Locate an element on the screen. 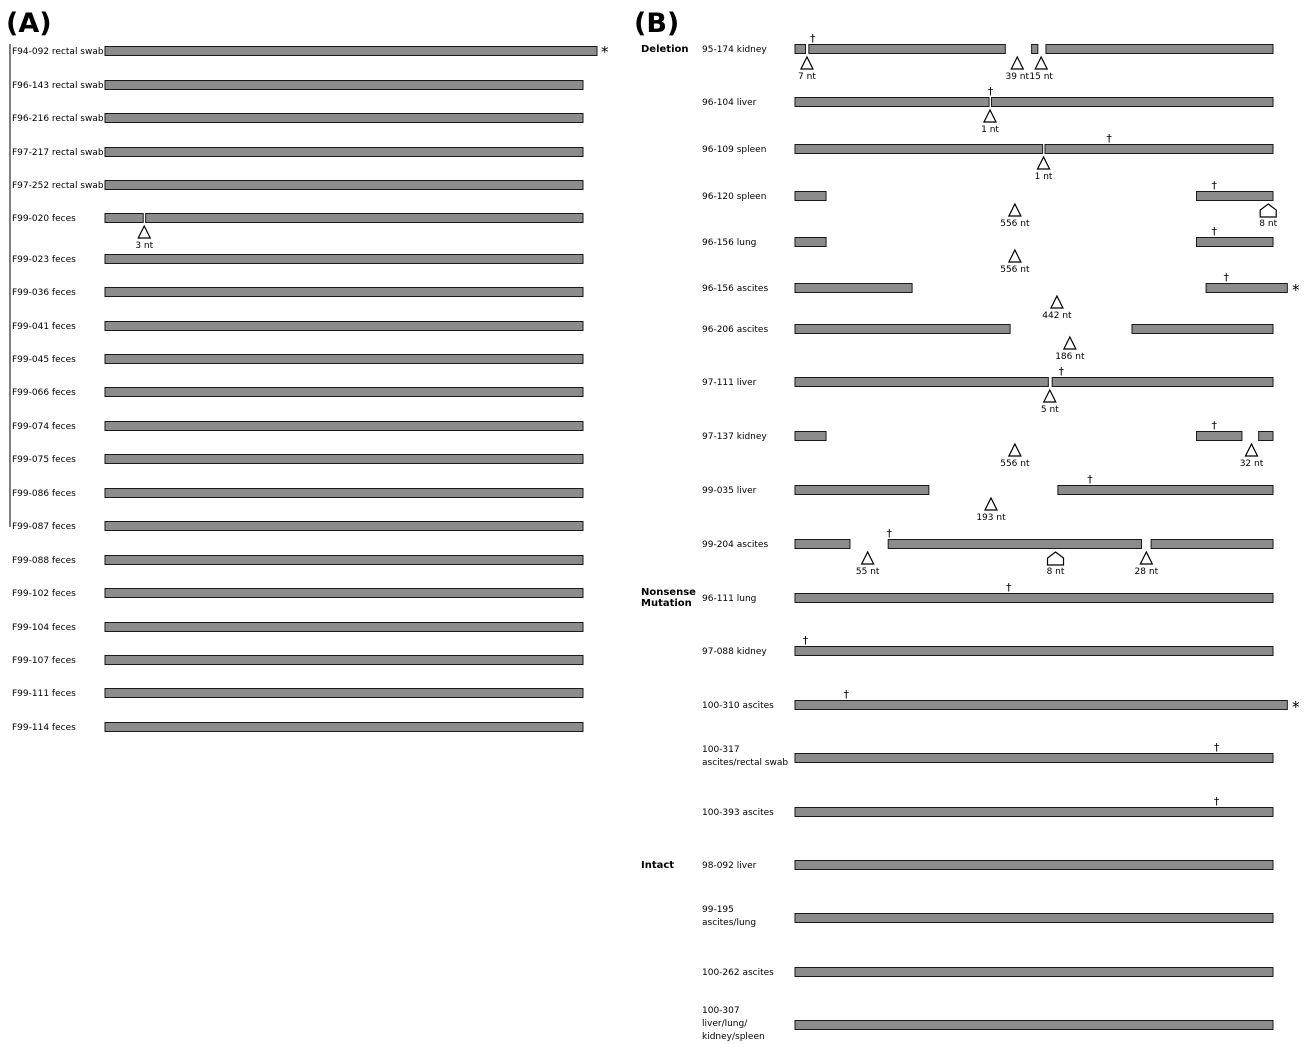 This screenshot has height=1044, width=1309. sample-label: 95-174 kidney is located at coordinates (734, 50).